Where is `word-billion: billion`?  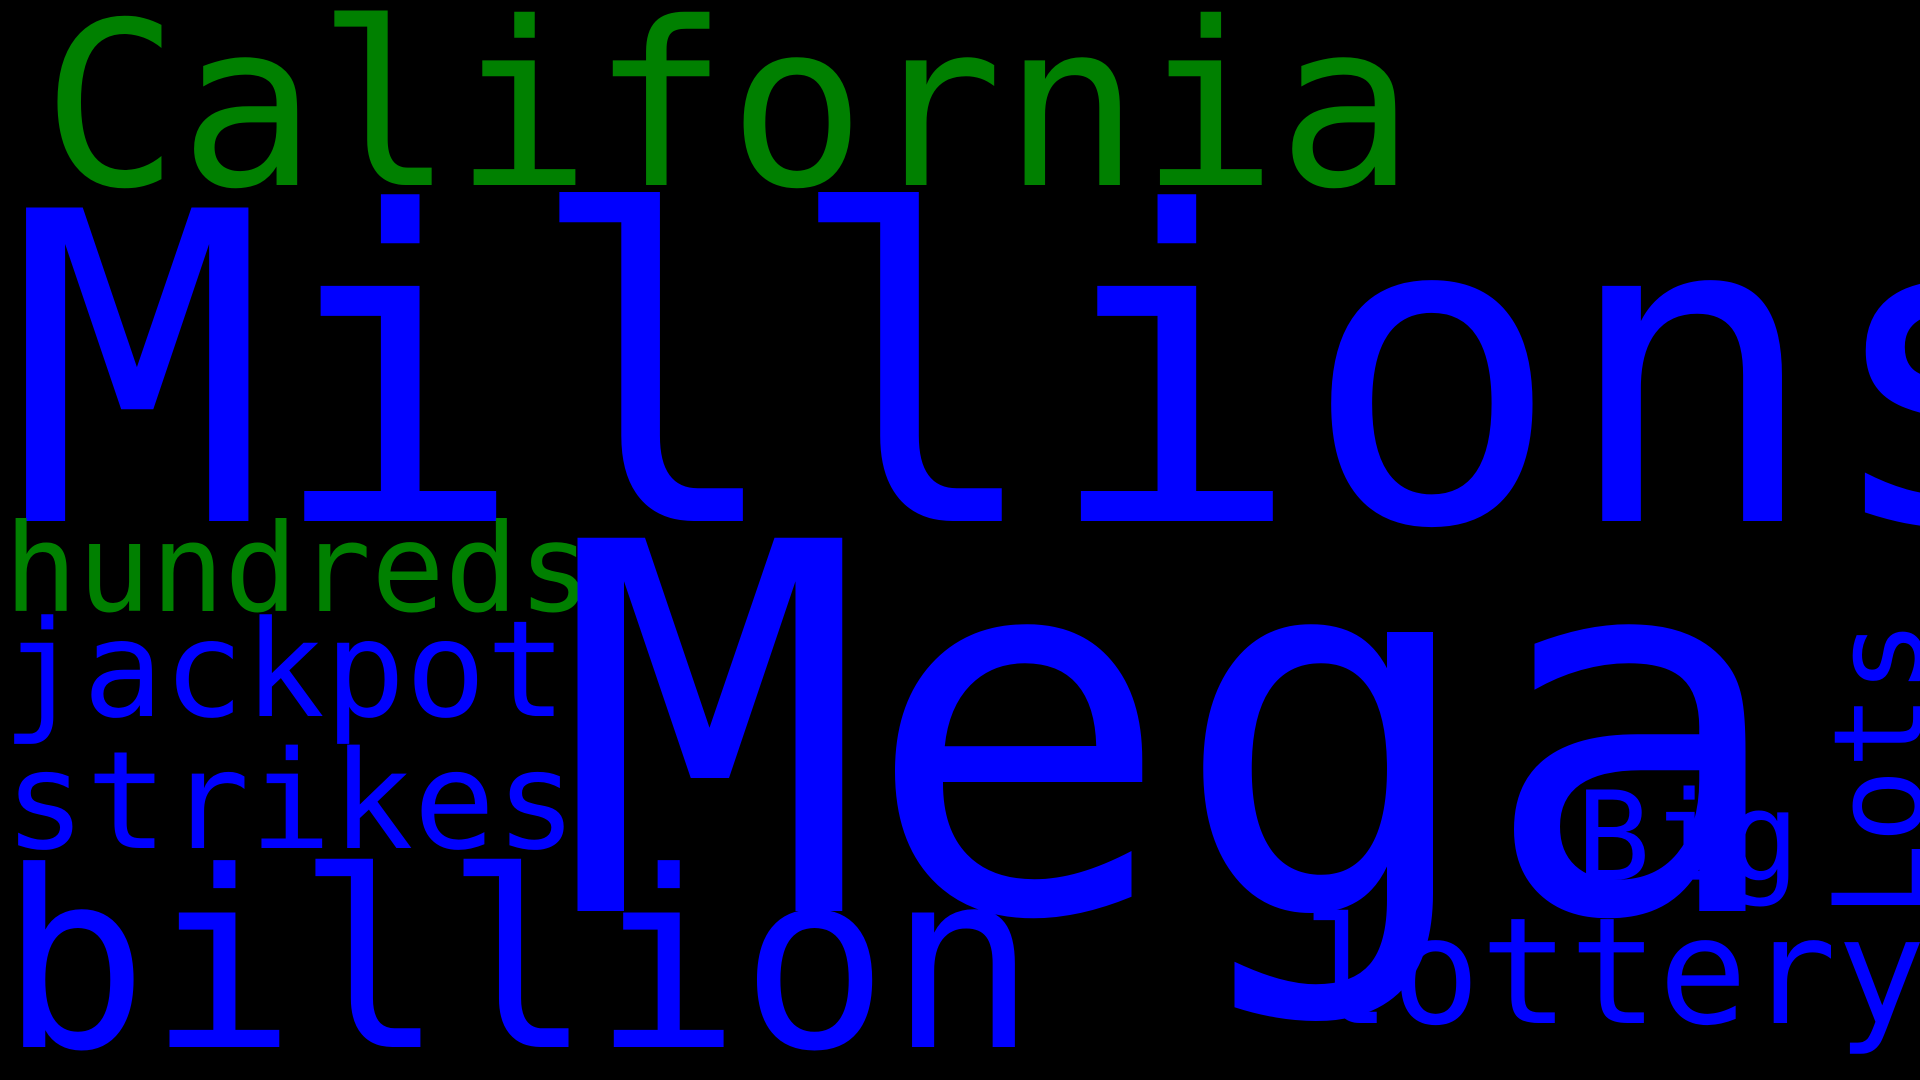 word-billion: billion is located at coordinates (518, 950).